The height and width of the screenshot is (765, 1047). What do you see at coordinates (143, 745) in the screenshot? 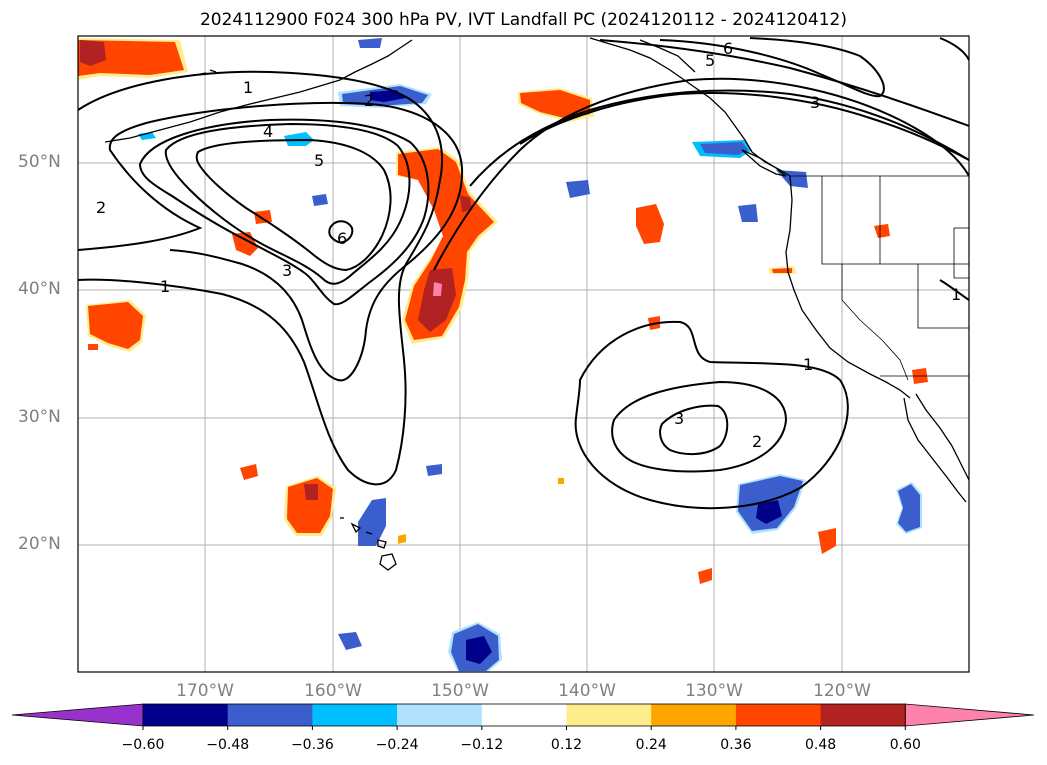
I see `colorbar-tick-label: −0.60` at bounding box center [143, 745].